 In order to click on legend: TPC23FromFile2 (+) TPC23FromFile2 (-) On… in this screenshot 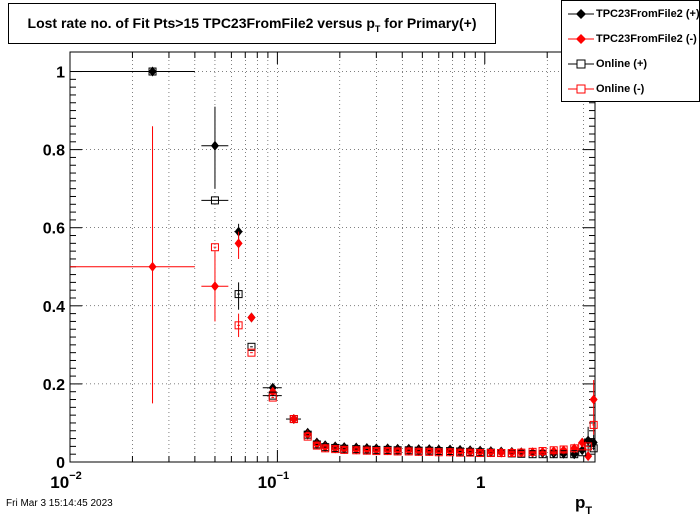, I will do `click(630, 51)`.